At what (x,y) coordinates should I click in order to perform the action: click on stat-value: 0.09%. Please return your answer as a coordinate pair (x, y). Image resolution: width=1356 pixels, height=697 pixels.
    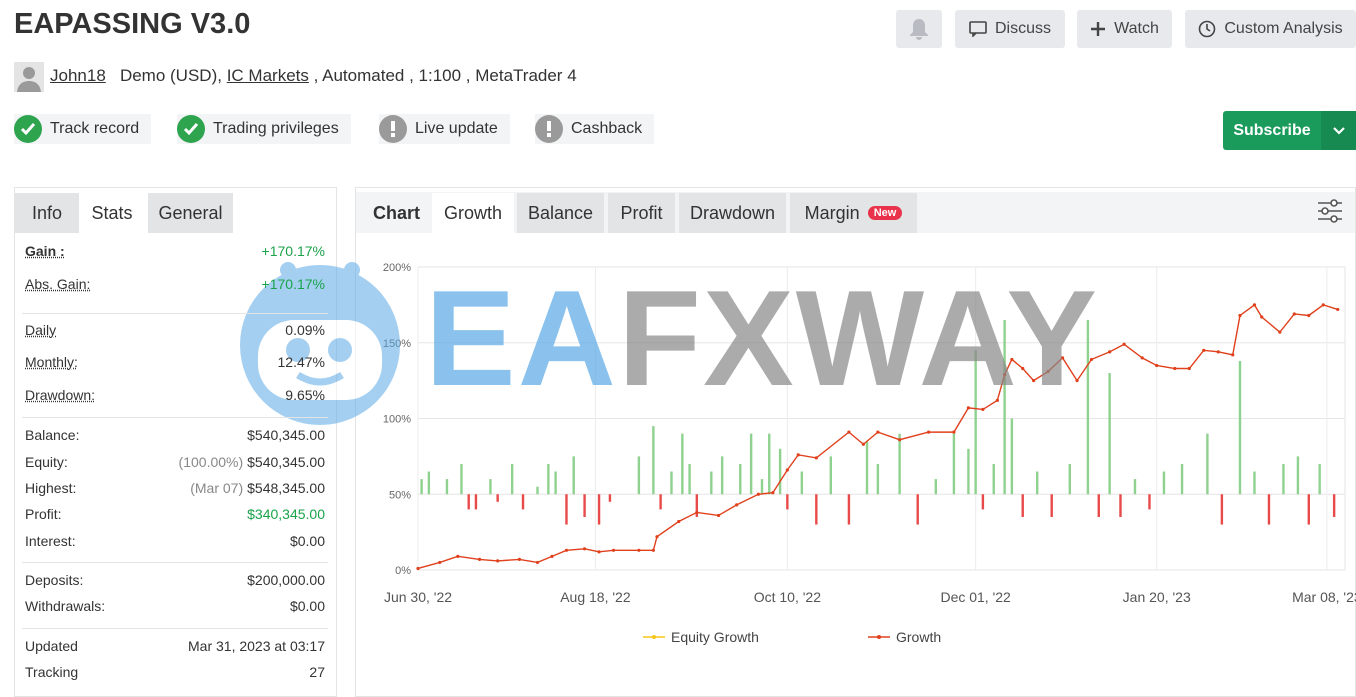
    Looking at the image, I should click on (305, 330).